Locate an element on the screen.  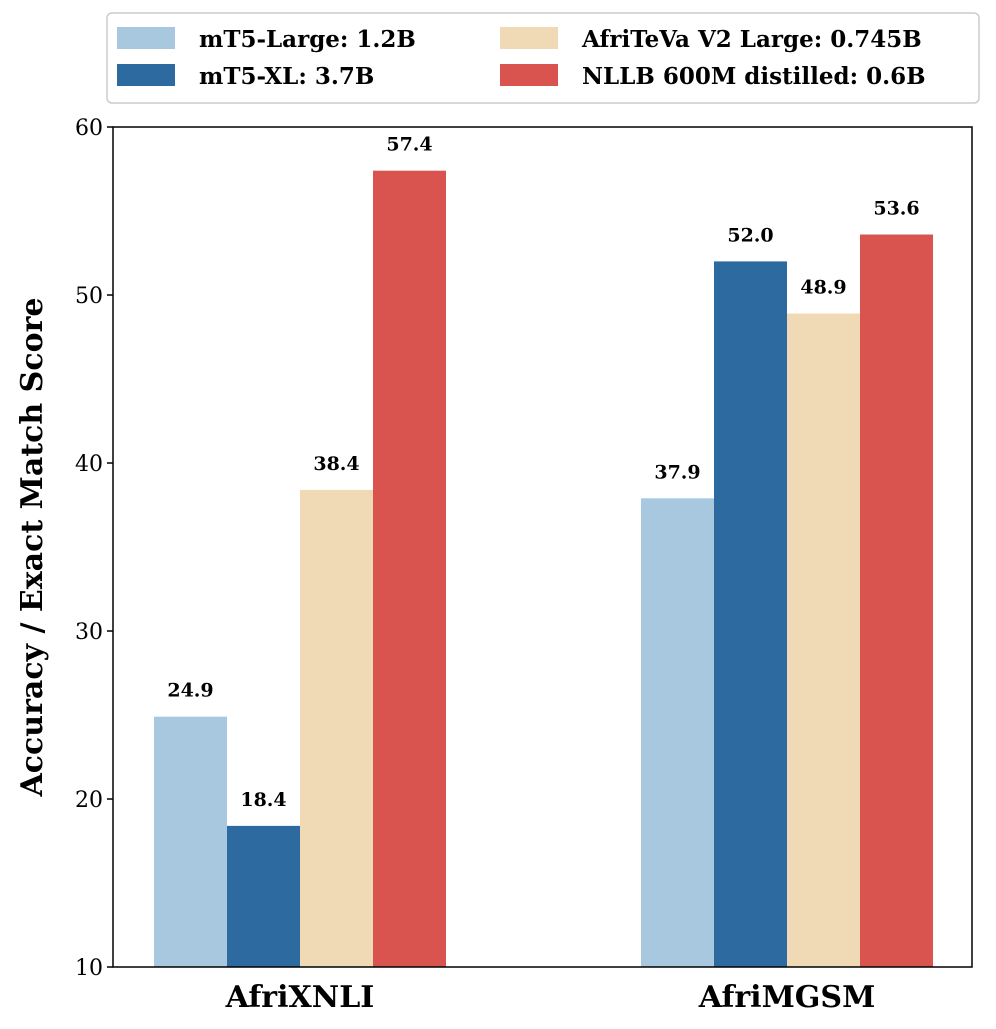
legend-label: mT5-Large: 1.2B is located at coordinates (307, 39).